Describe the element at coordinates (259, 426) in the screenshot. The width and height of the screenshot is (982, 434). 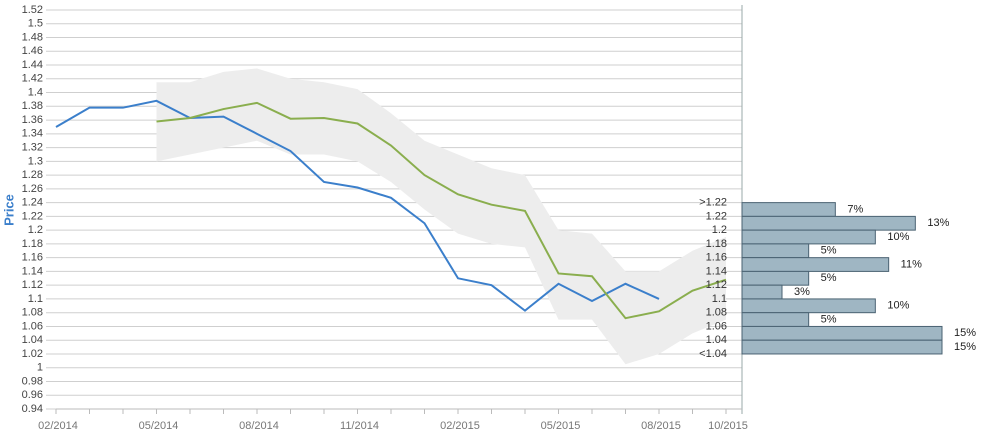
I see `x-tick-label: 08/2014` at that location.